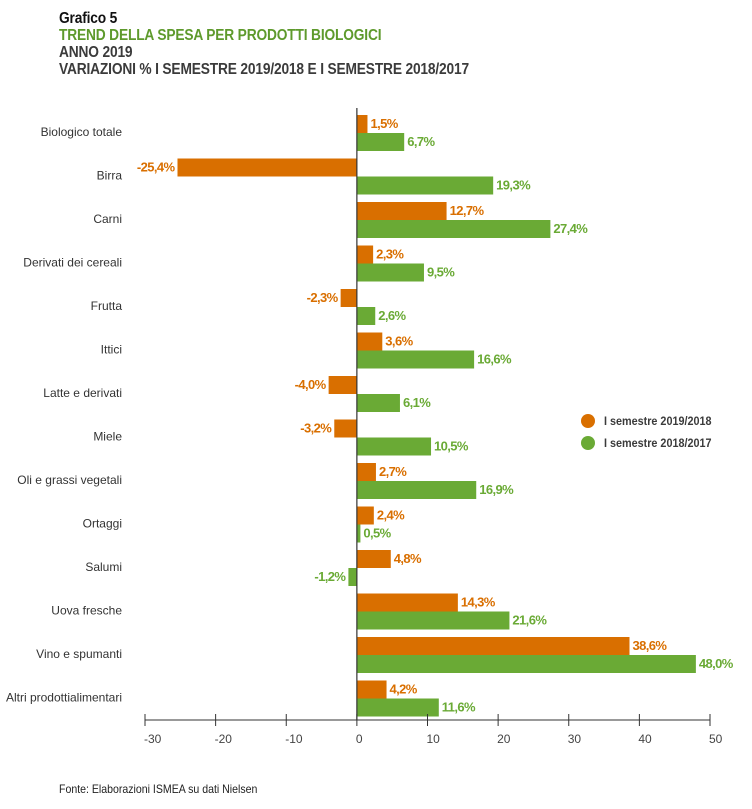 The width and height of the screenshot is (752, 809). What do you see at coordinates (404, 689) in the screenshot?
I see `data-label: 4,2%` at bounding box center [404, 689].